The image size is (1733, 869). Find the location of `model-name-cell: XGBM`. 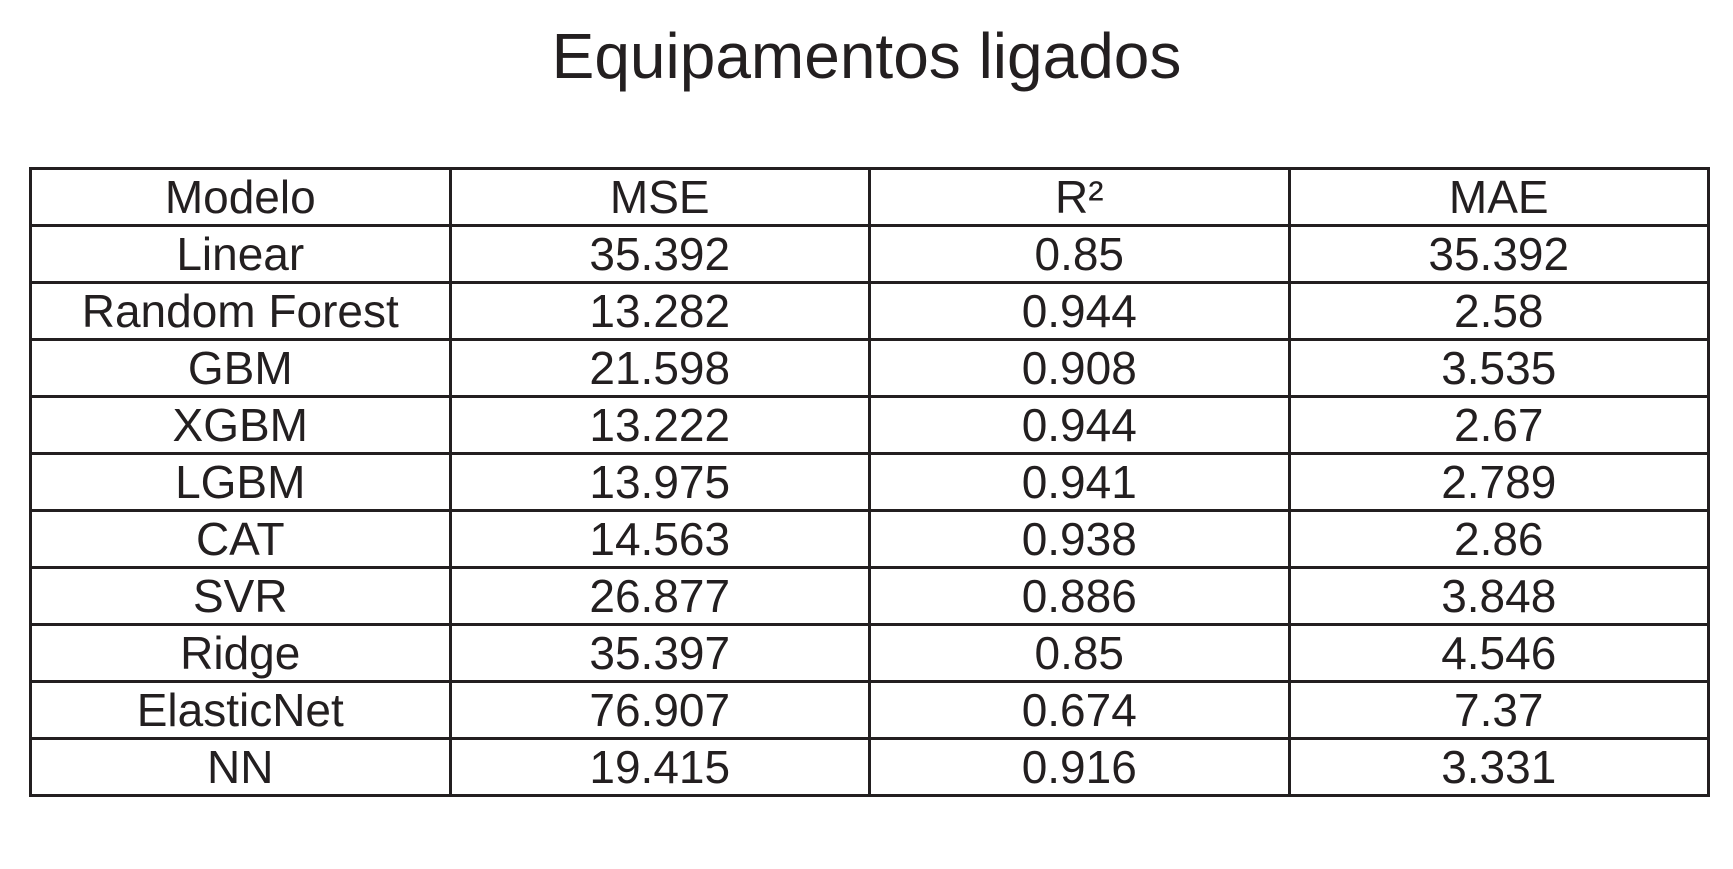

model-name-cell: XGBM is located at coordinates (240, 425).